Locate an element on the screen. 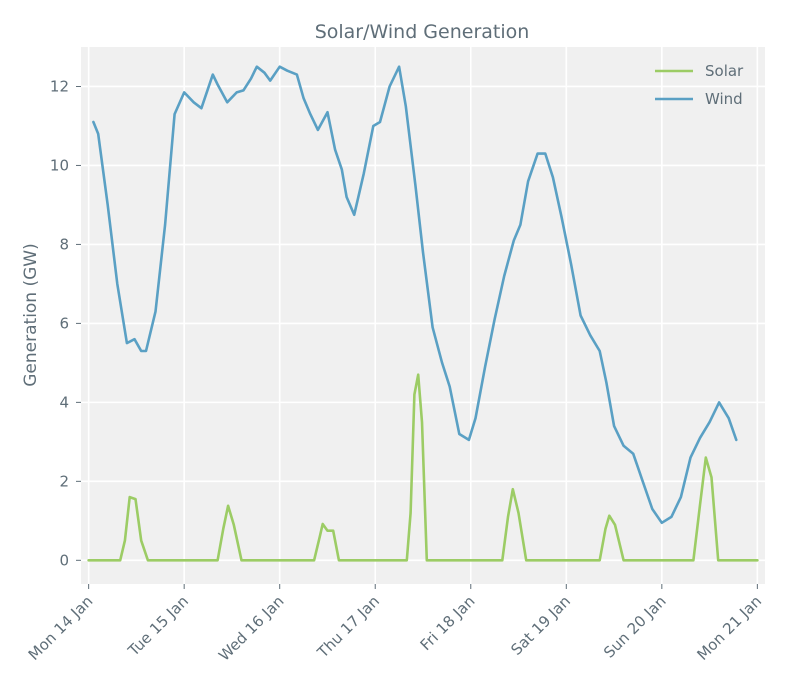 This screenshot has width=800, height=700. y-tick-label: 4 is located at coordinates (64, 402).